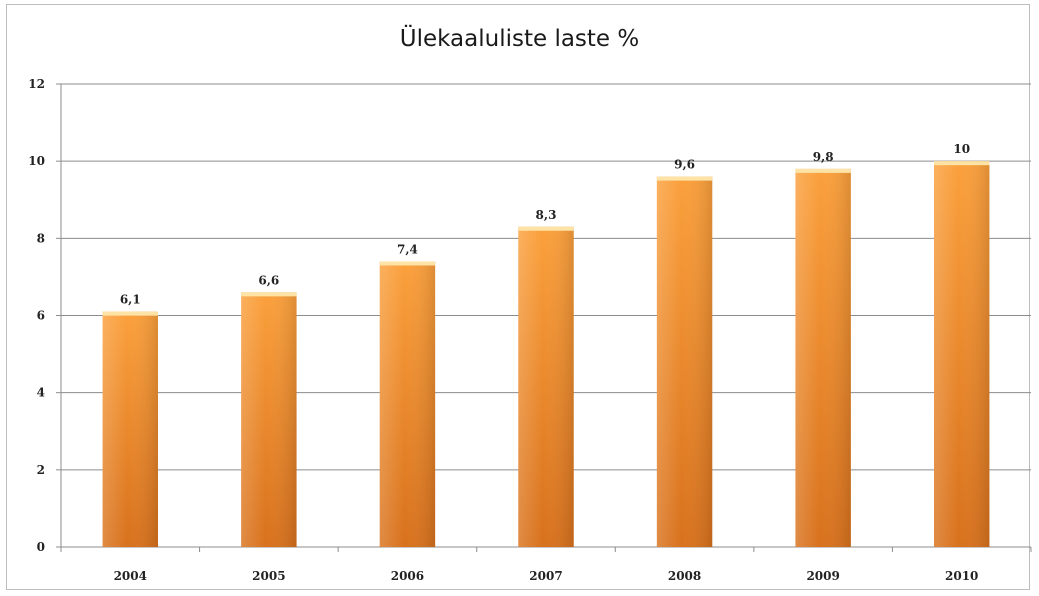  I want to click on y-tick-label: 0, so click(41, 547).